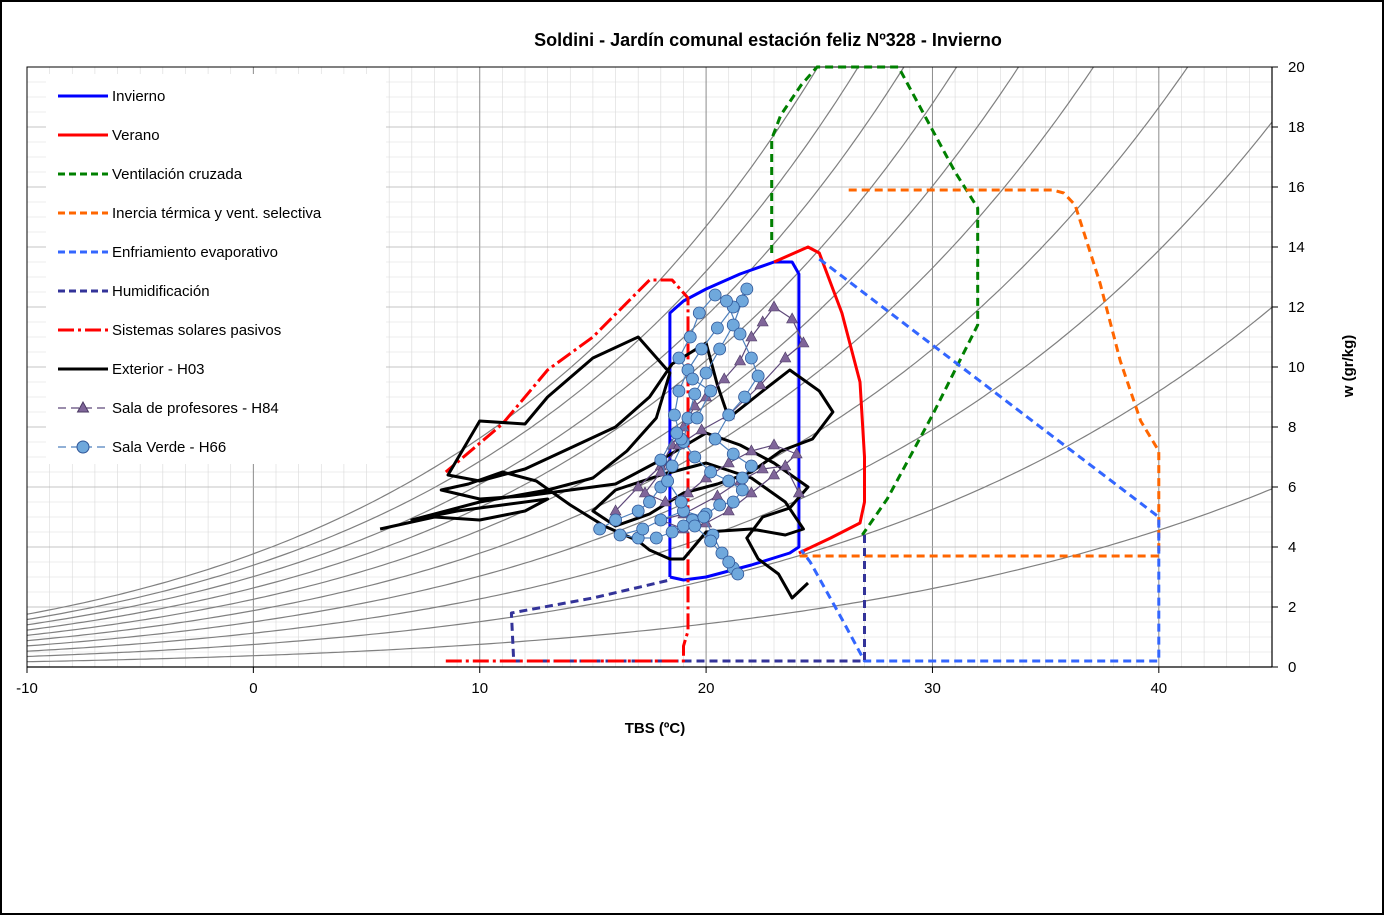 The height and width of the screenshot is (915, 1384). What do you see at coordinates (1292, 487) in the screenshot?
I see `y-tick-label: 6` at bounding box center [1292, 487].